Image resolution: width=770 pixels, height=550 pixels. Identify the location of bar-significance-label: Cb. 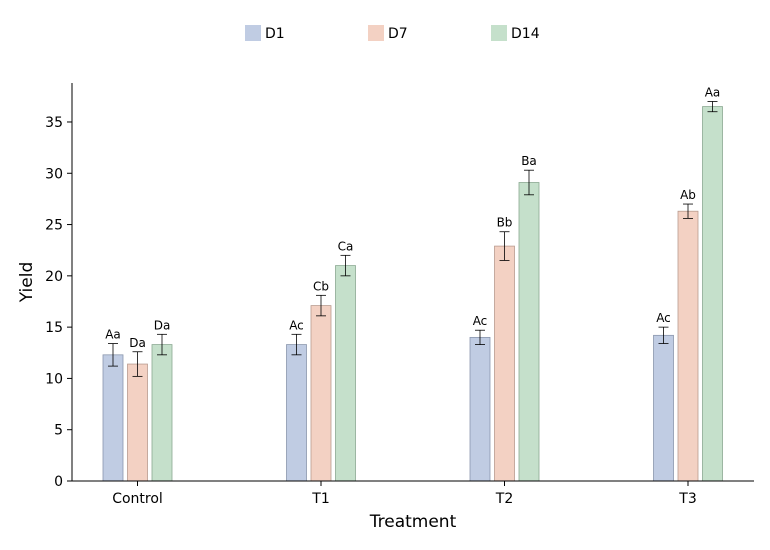
(321, 286).